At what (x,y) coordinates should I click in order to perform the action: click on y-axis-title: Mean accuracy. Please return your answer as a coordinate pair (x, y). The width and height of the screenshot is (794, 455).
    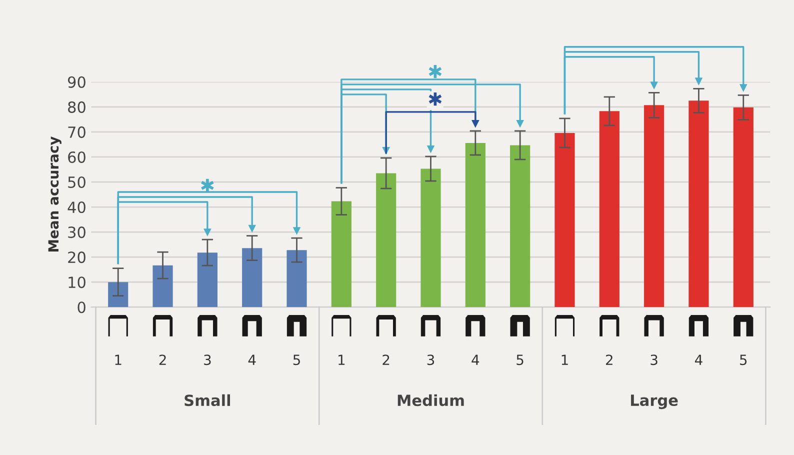
    Looking at the image, I should click on (55, 194).